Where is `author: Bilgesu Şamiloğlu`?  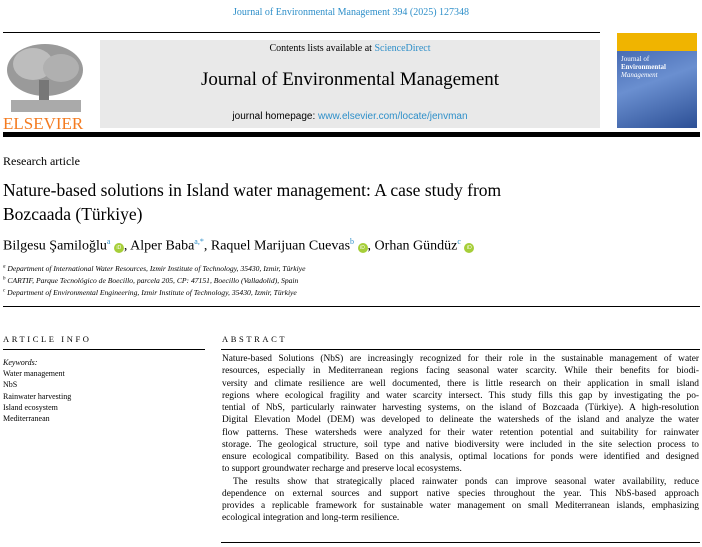
author: Bilgesu Şamiloğlu is located at coordinates (55, 246).